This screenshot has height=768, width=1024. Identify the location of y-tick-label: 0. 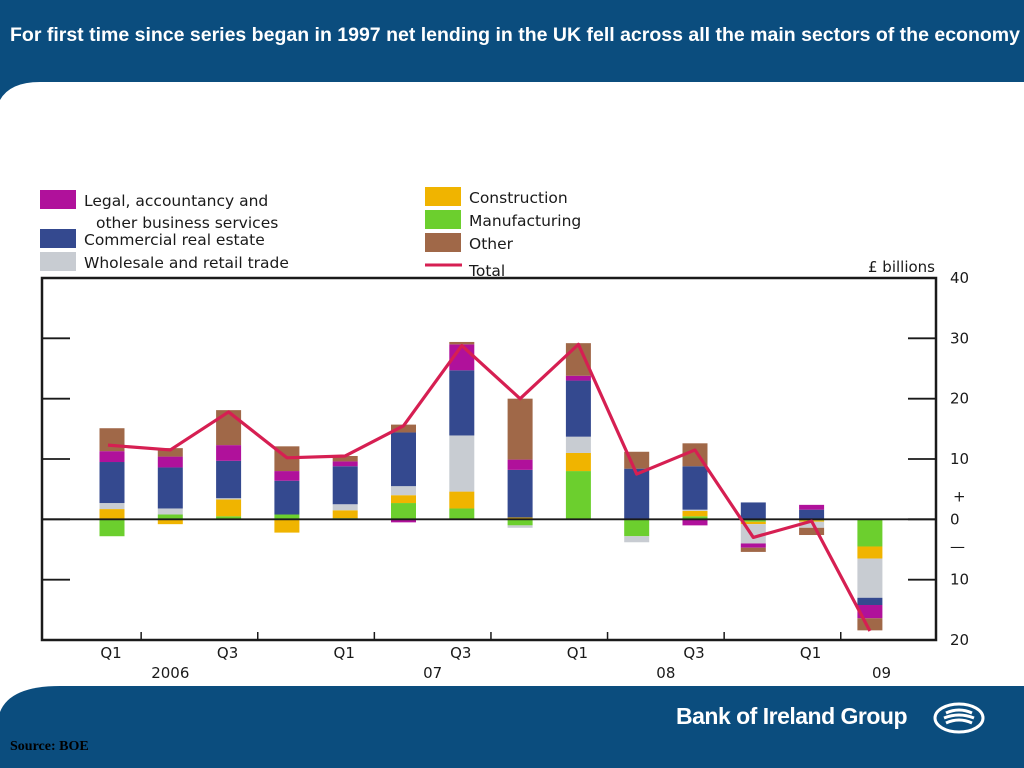
(955, 519).